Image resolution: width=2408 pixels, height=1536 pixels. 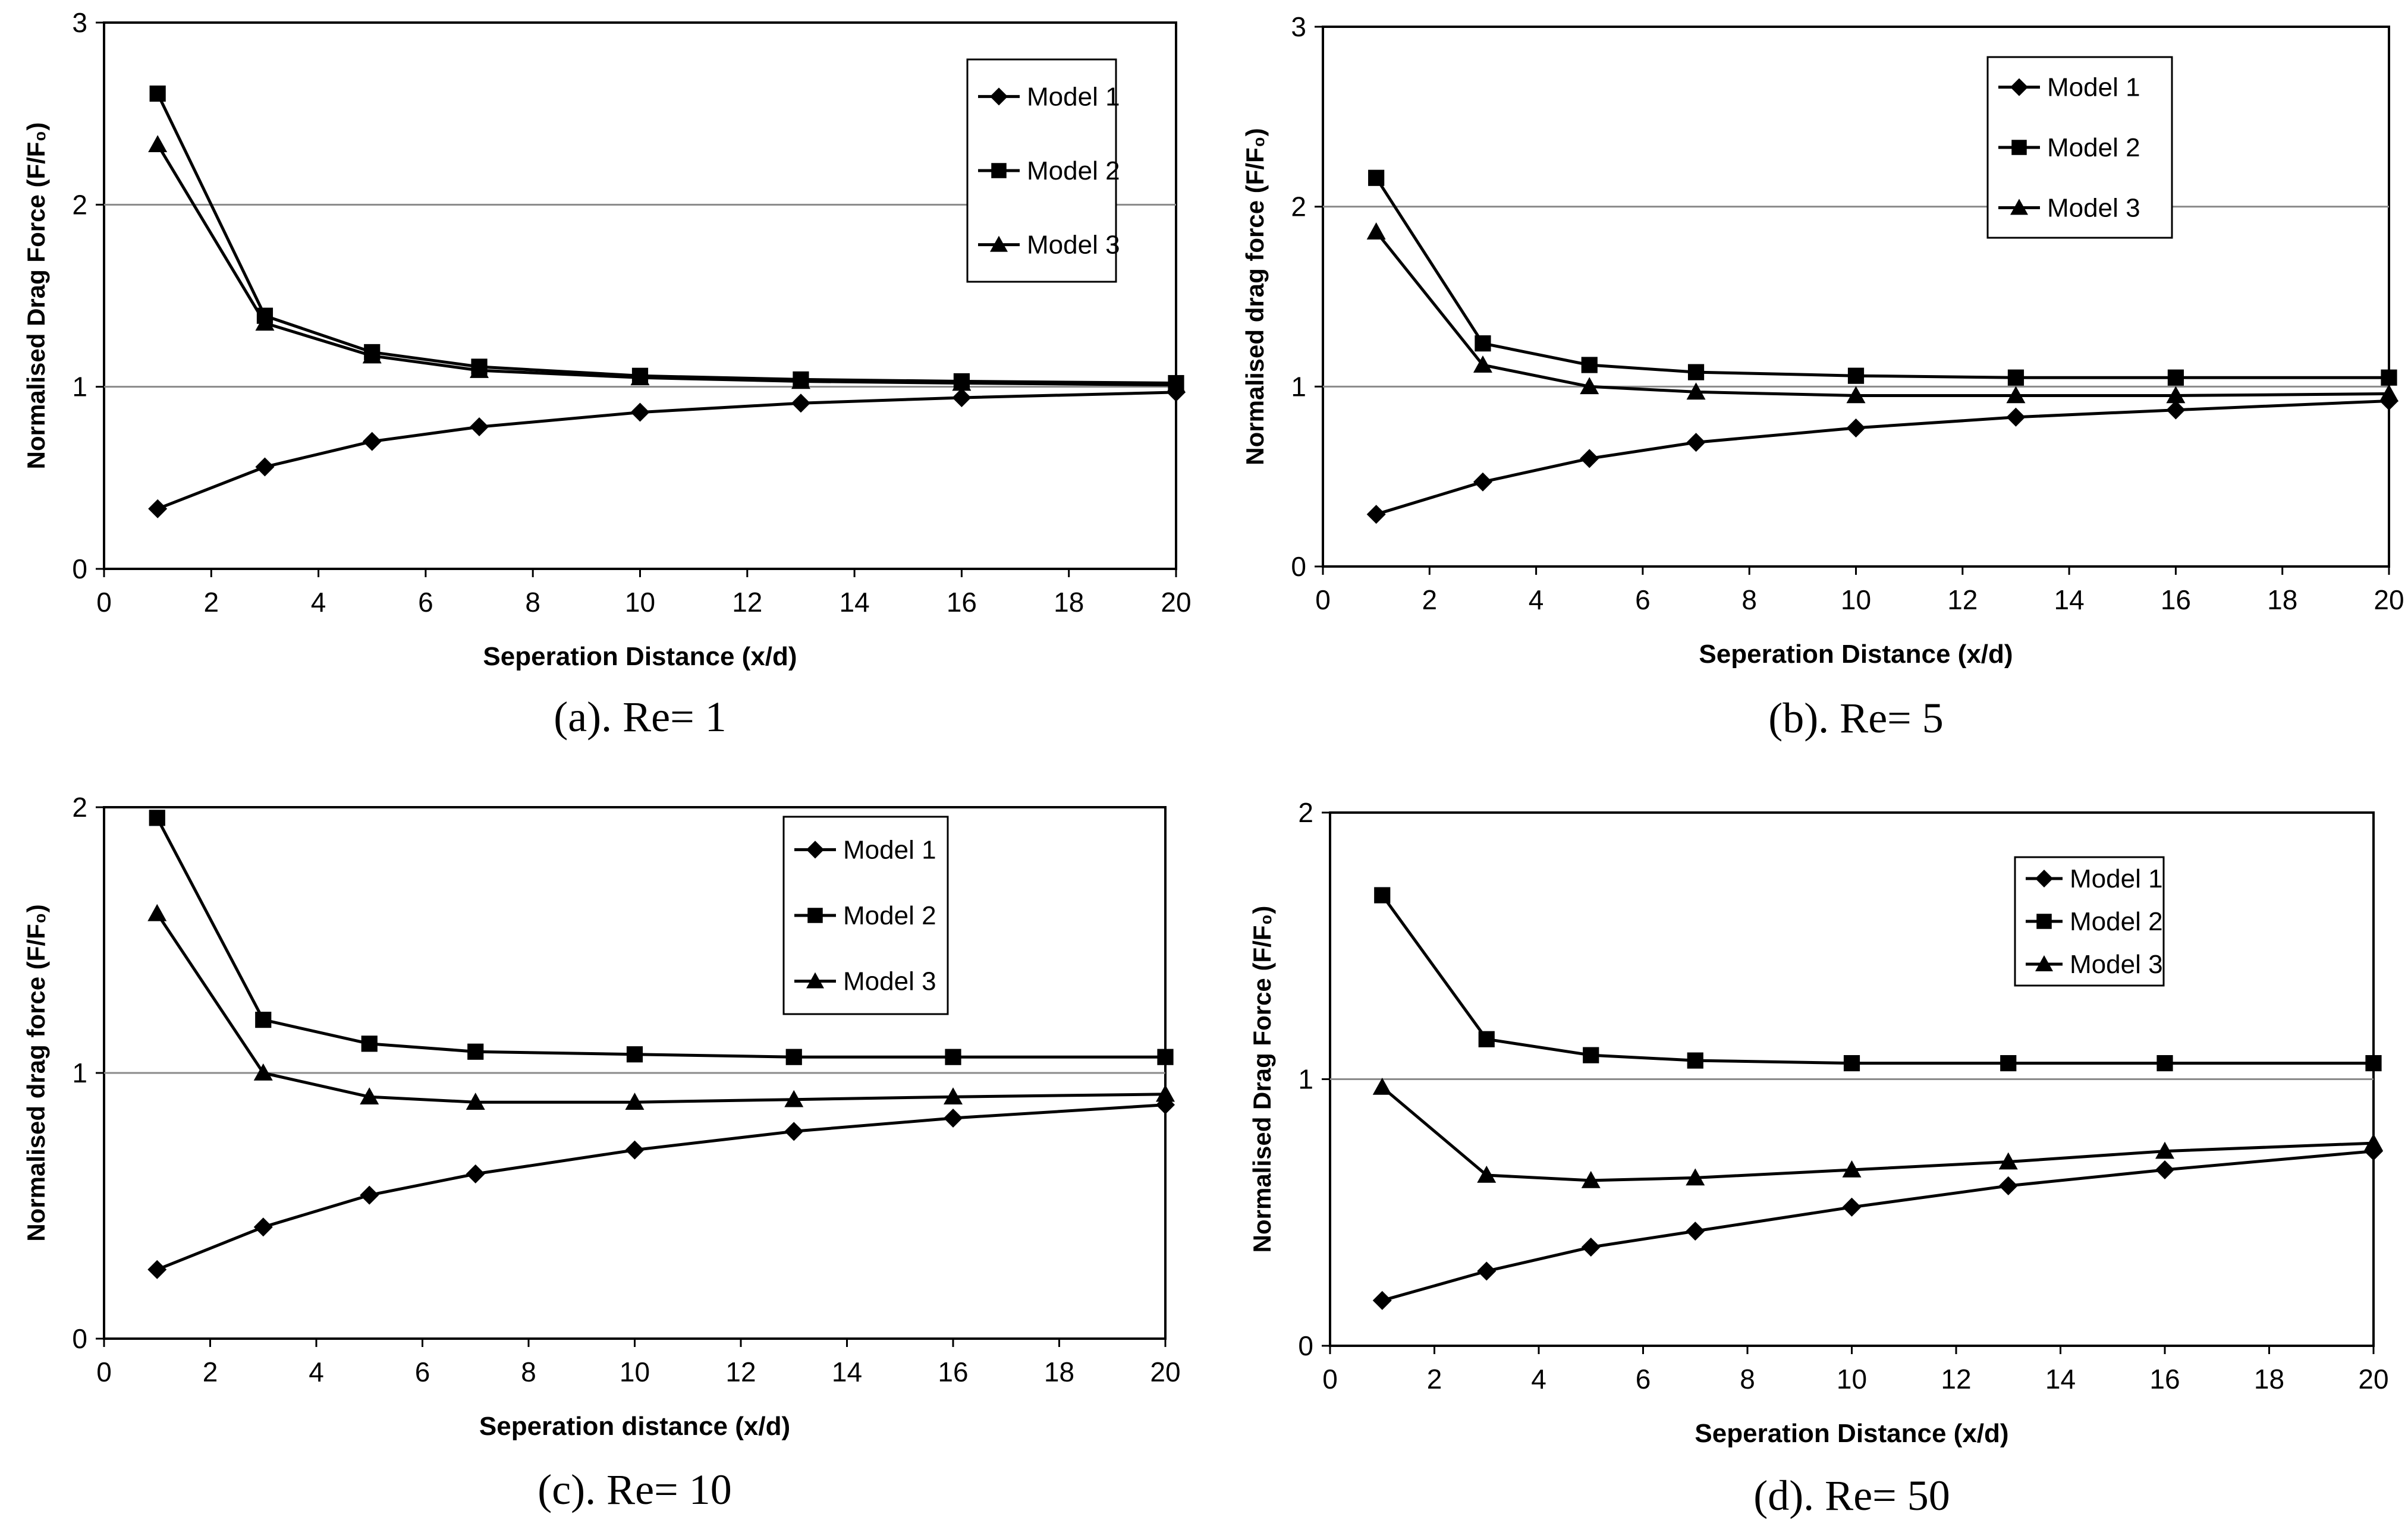 What do you see at coordinates (1851, 1495) in the screenshot?
I see `panel-caption: (d). Re= 50` at bounding box center [1851, 1495].